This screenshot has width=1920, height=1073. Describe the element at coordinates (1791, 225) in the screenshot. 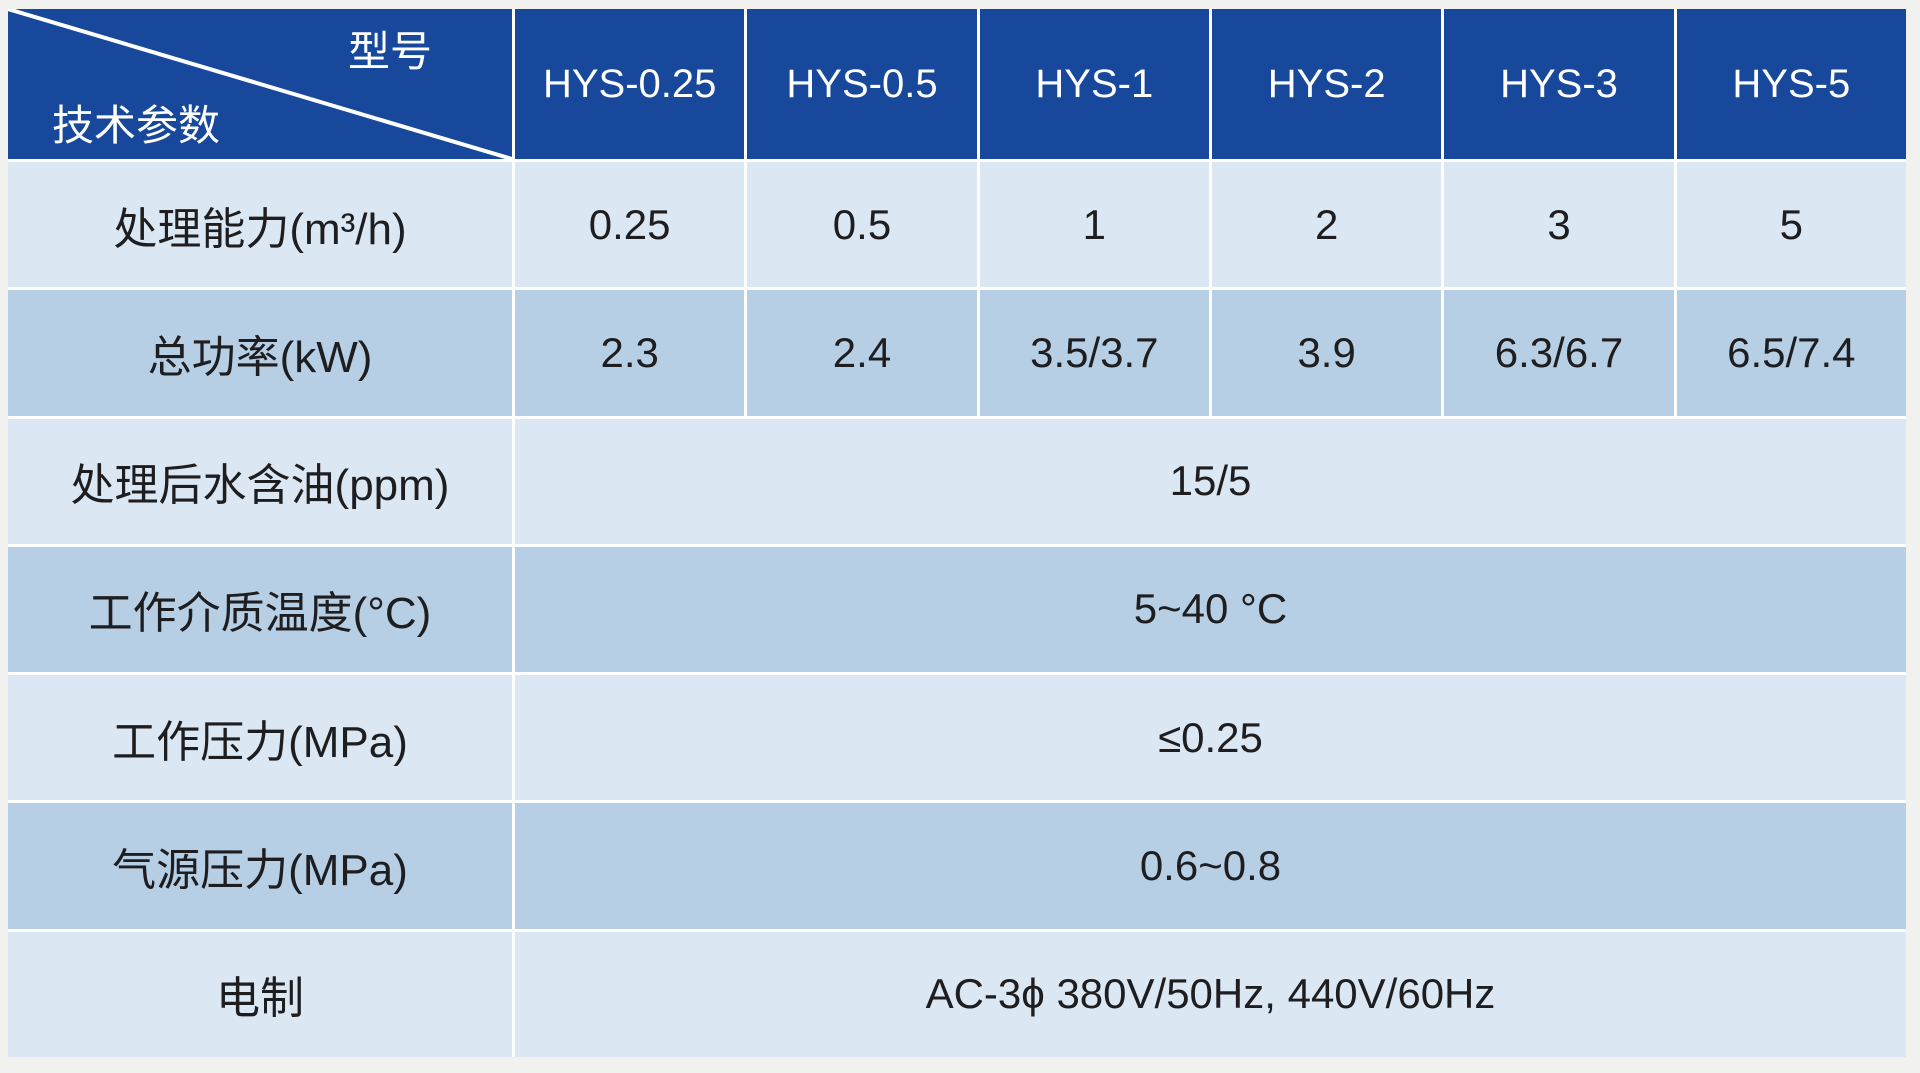

I see `capacity-value: 5` at that location.